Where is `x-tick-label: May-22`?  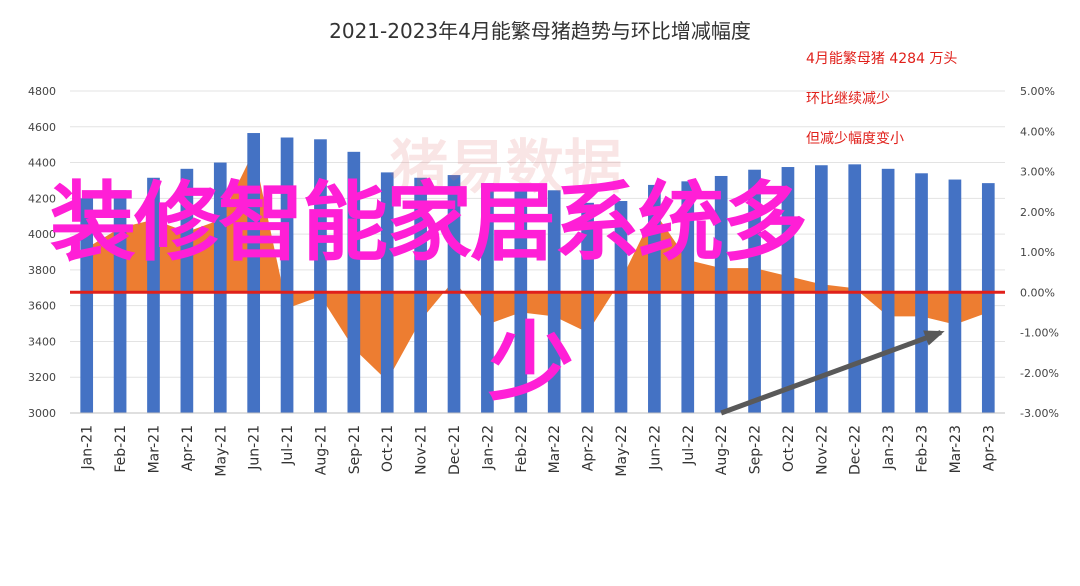
x-tick-label: May-22 is located at coordinates (622, 451).